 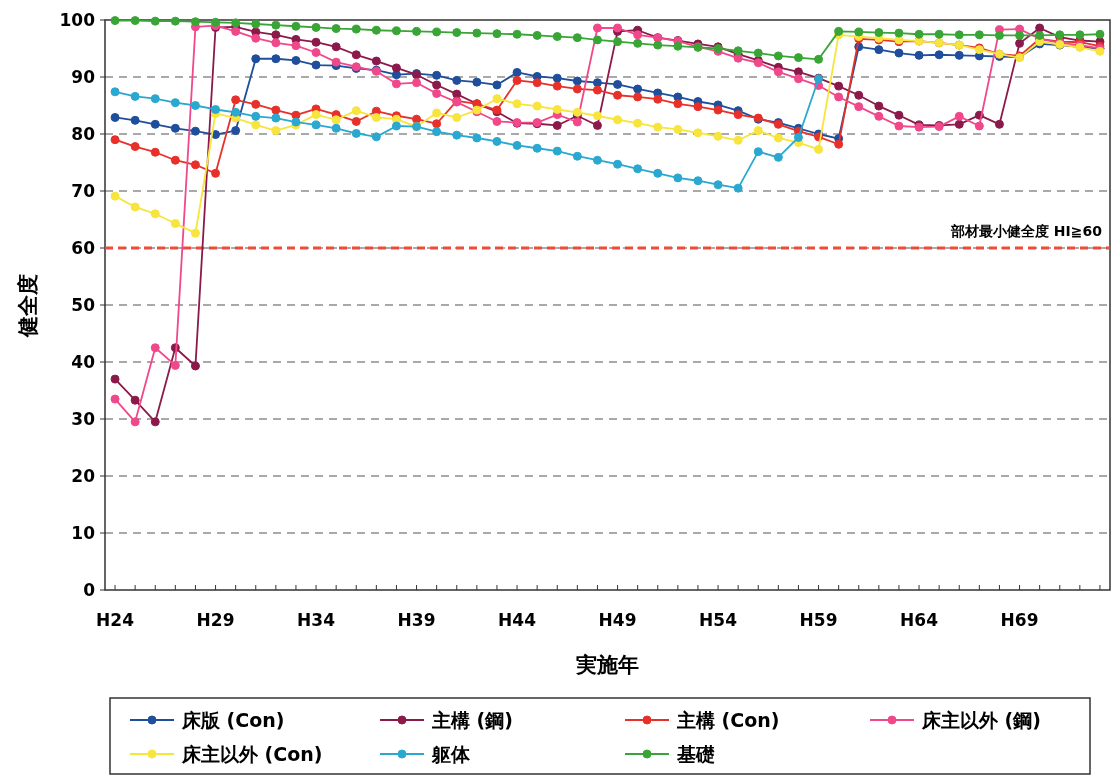 What do you see at coordinates (83, 362) in the screenshot?
I see `y-tick-label: 40` at bounding box center [83, 362].